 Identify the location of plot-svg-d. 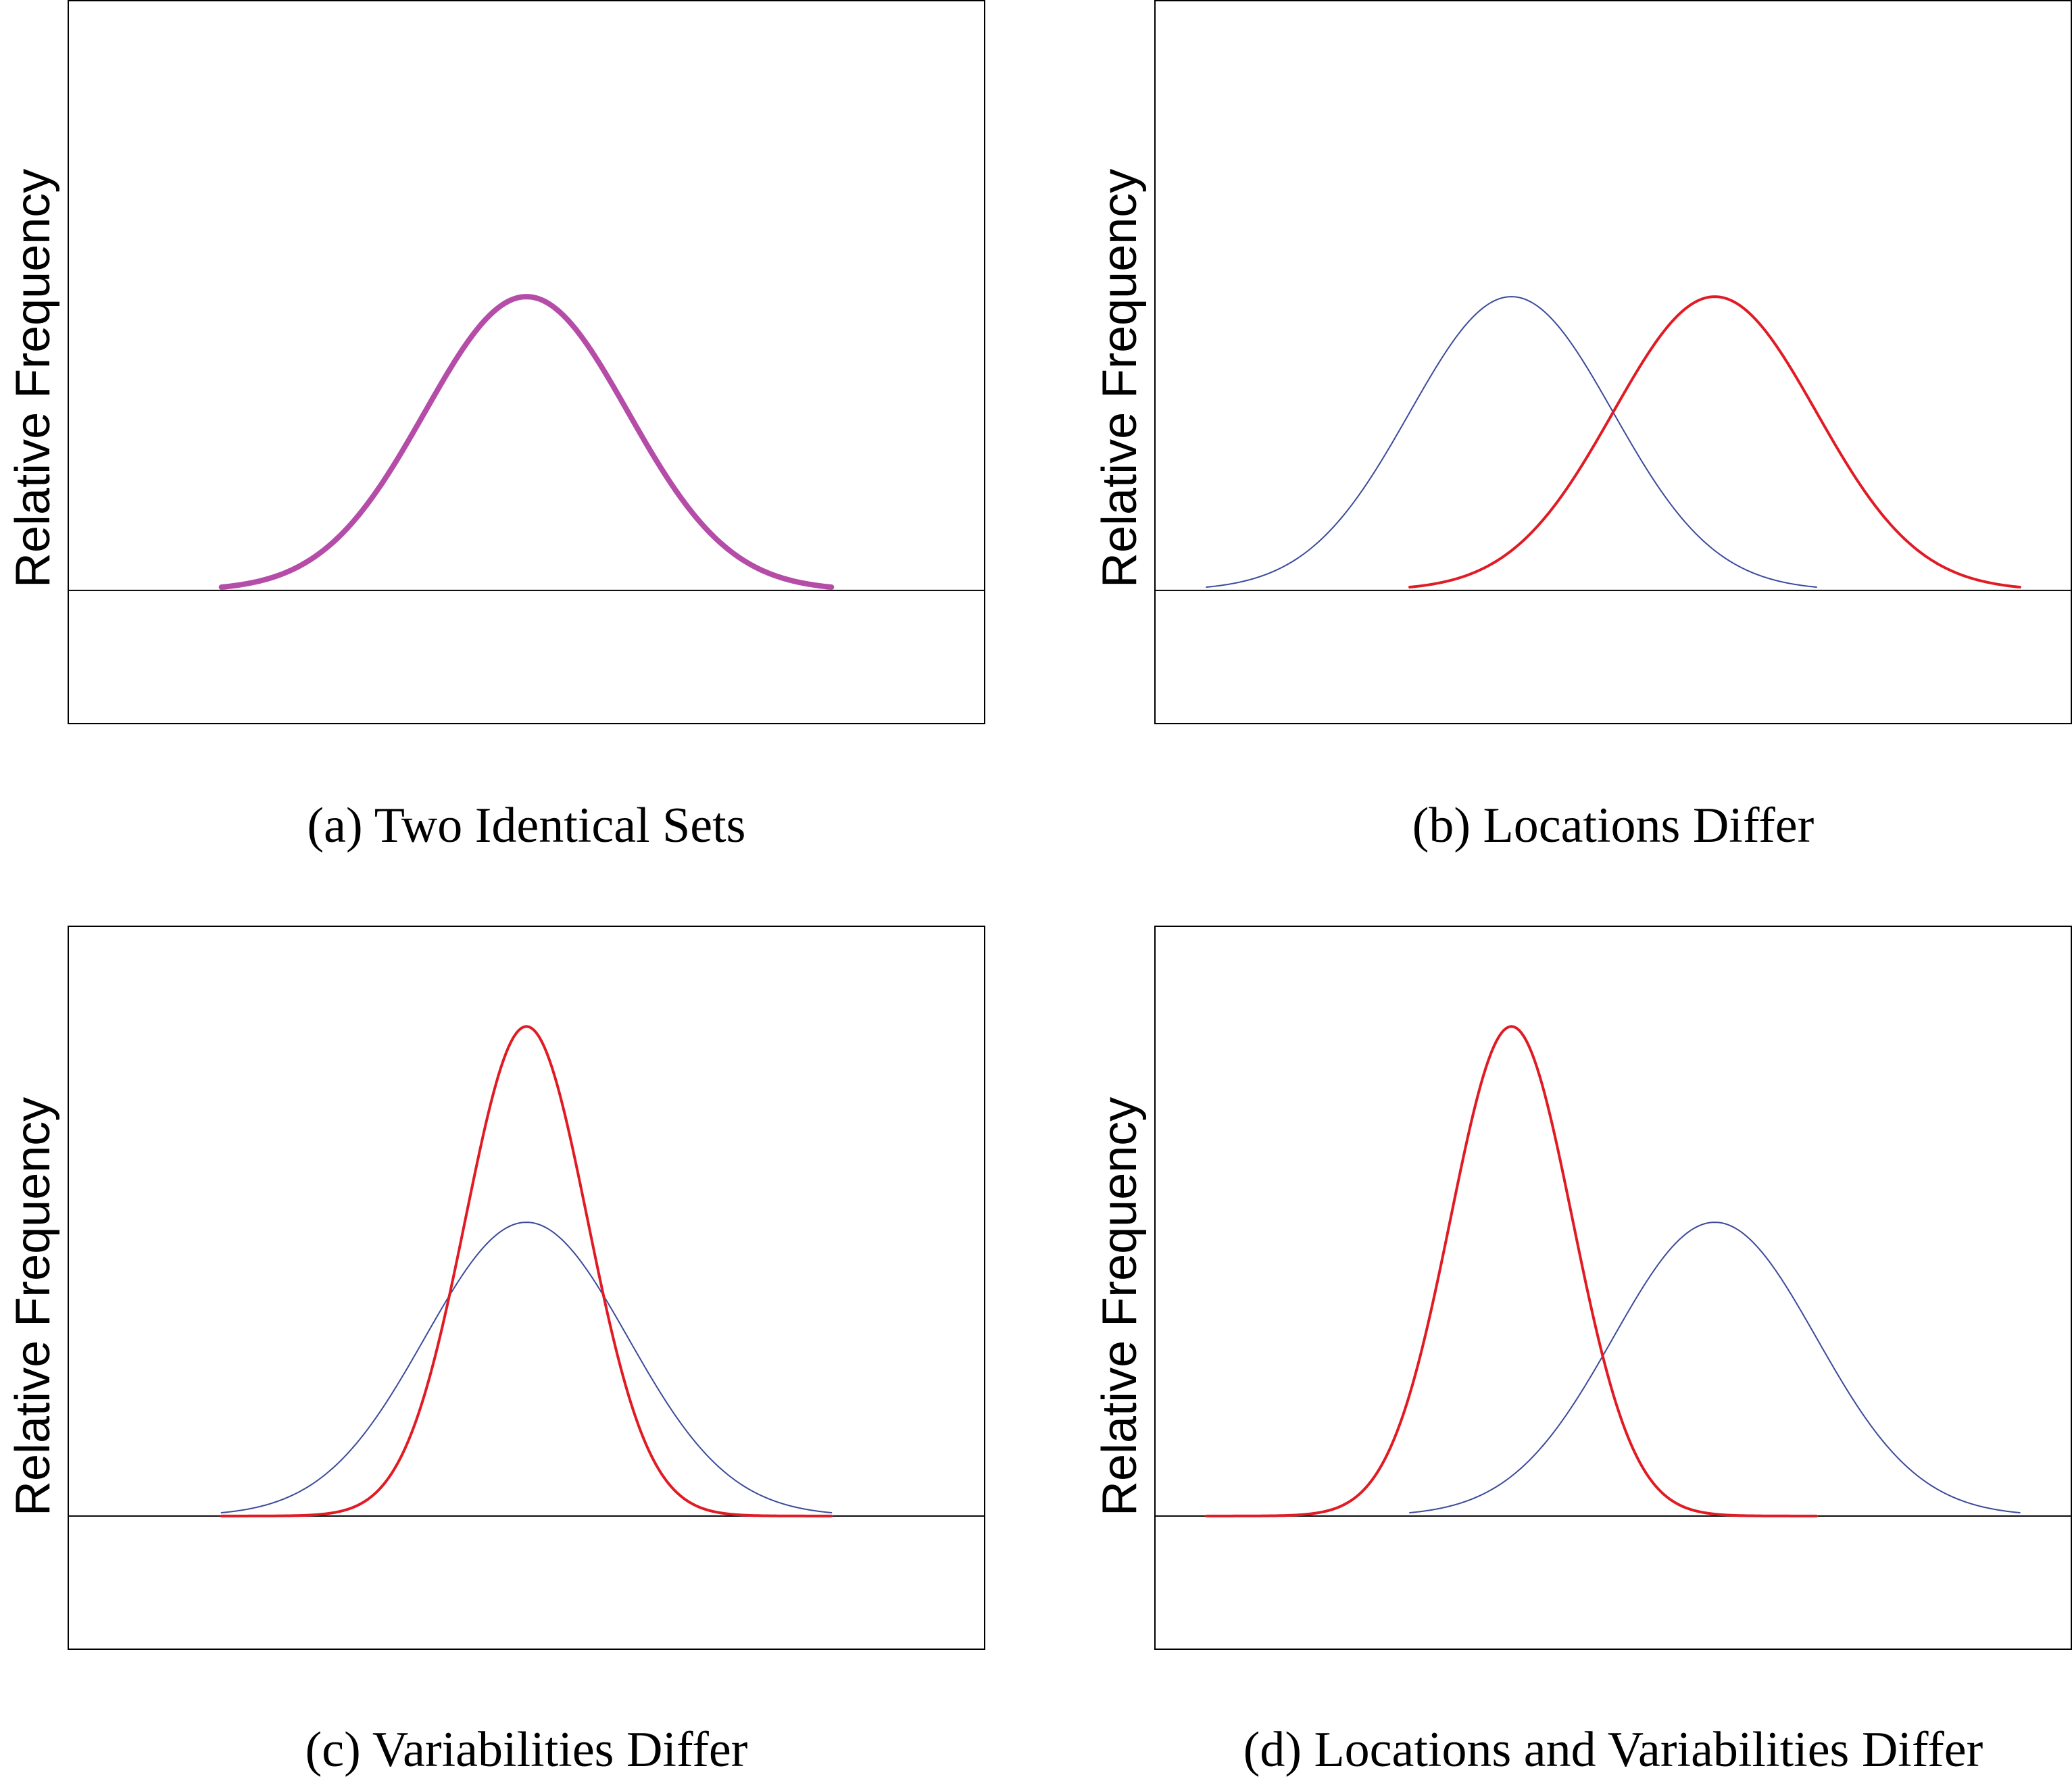
(1613, 1271).